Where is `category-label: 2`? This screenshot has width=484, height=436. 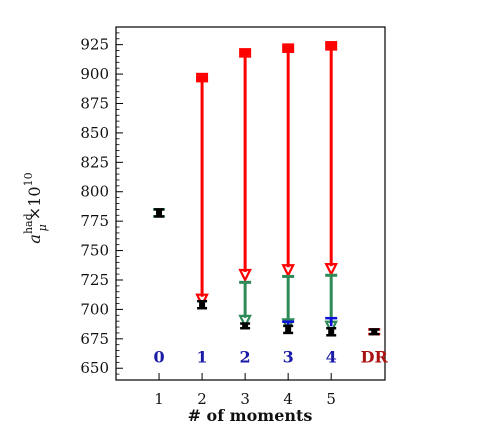 category-label: 2 is located at coordinates (245, 356).